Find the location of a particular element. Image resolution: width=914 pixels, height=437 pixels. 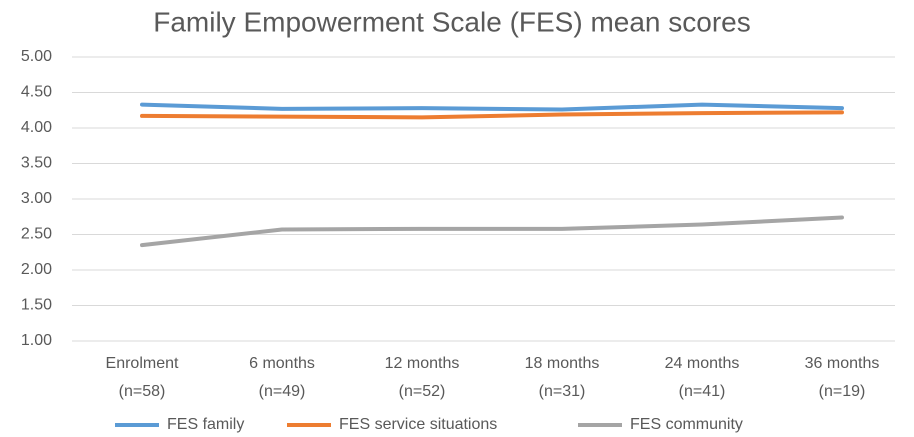

y-tick-label: 3.00 is located at coordinates (36, 198).